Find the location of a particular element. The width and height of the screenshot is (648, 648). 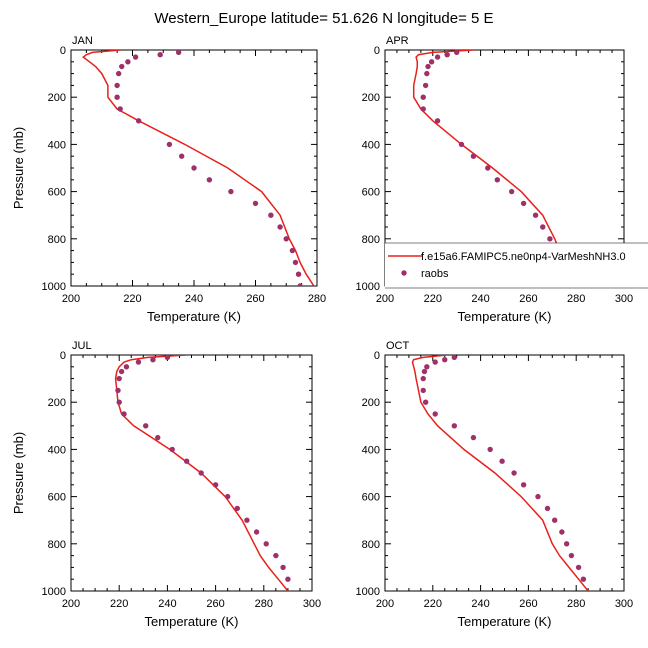

legend-model-label: f.e15a6.FAMIPC5.ne0np4-VarMeshNH3.0 is located at coordinates (523, 257).